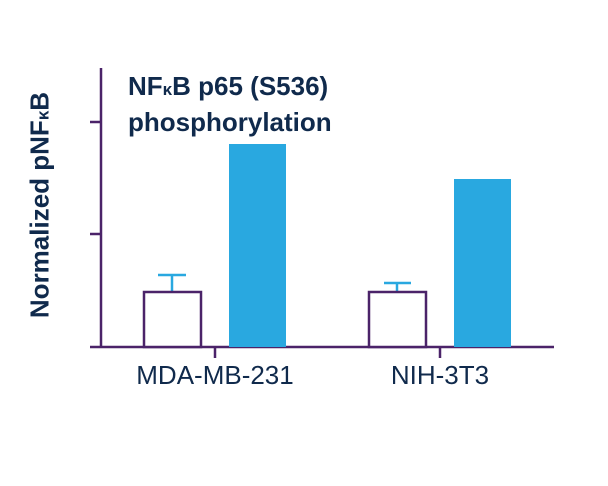  I want to click on bar-nih-control, so click(397, 319).